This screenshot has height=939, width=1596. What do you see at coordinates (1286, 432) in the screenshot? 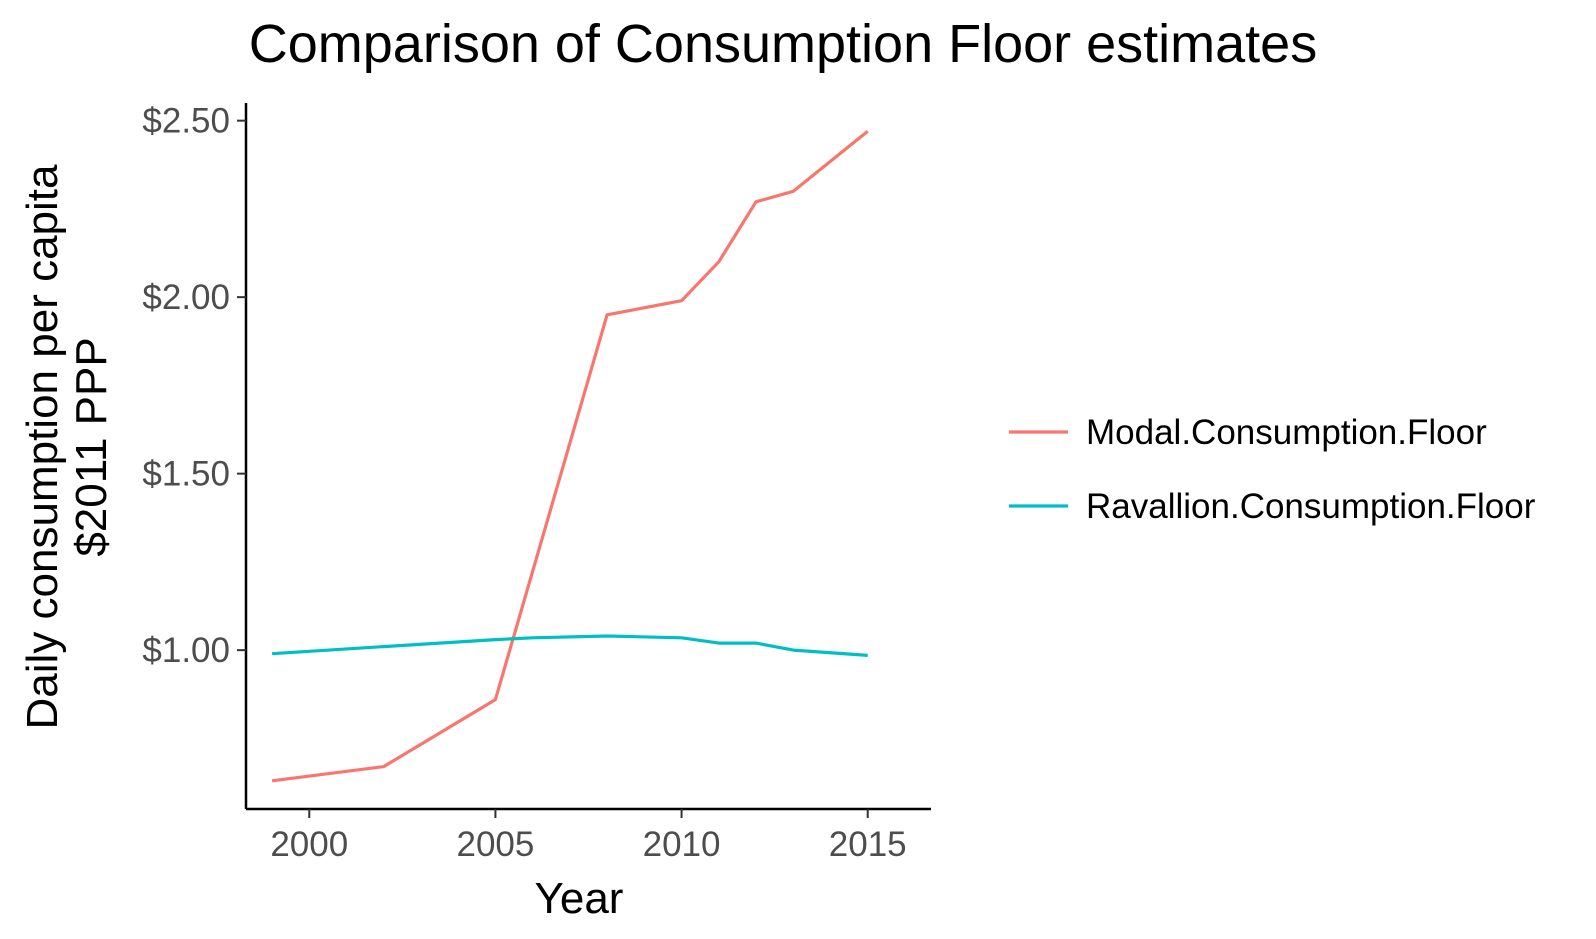
I see `legend-label-modal: Modal.Consumption.Floor` at bounding box center [1286, 432].